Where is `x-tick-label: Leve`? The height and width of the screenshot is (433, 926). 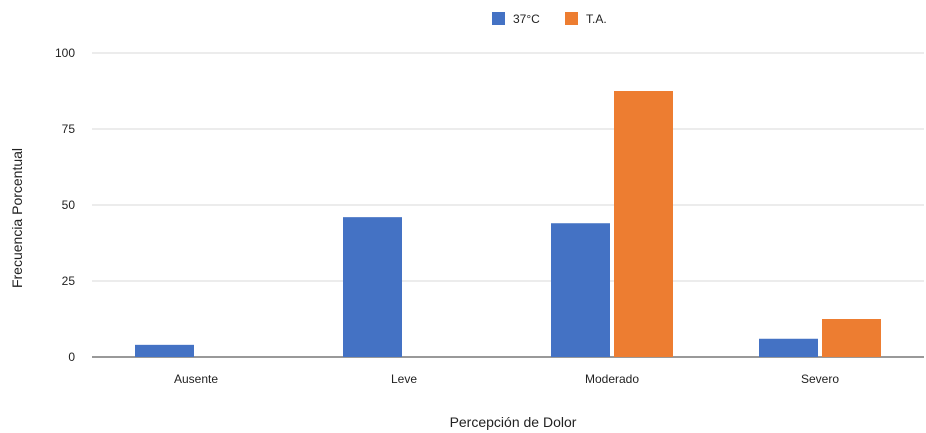 x-tick-label: Leve is located at coordinates (404, 379).